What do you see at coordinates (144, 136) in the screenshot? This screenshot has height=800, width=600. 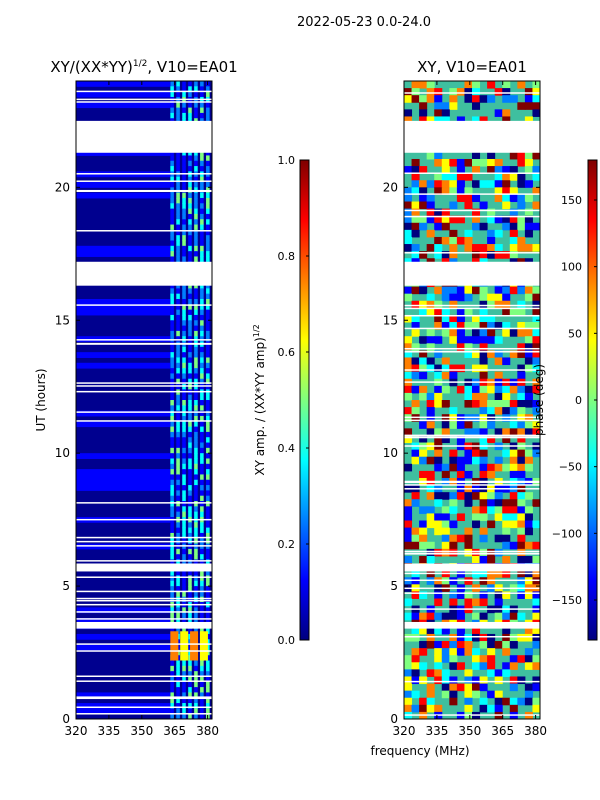 I see `left-data-gap` at bounding box center [144, 136].